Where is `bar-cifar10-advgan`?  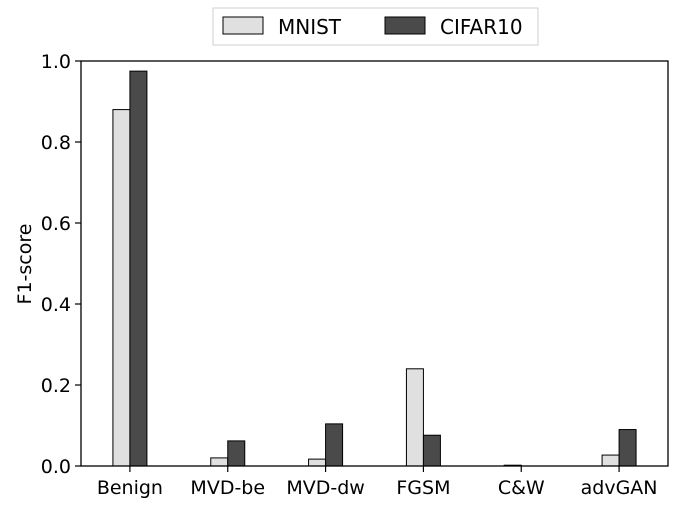
bar-cifar10-advgan is located at coordinates (627, 448).